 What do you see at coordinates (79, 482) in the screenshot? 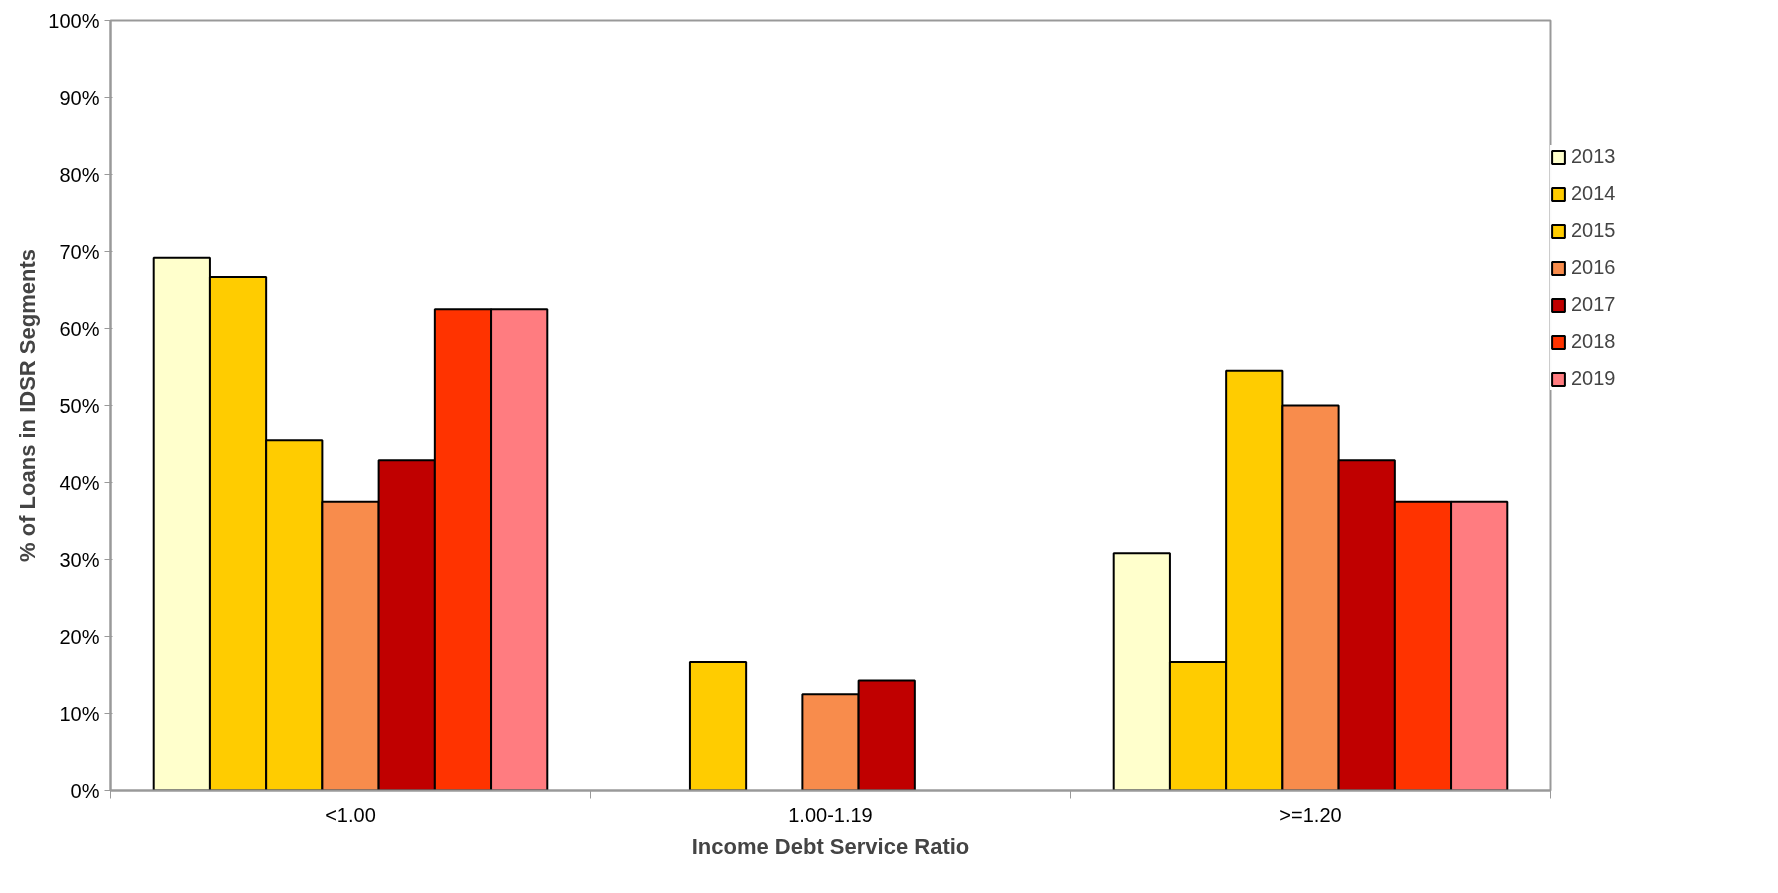
I see `y-tick-label: 40%` at bounding box center [79, 482].